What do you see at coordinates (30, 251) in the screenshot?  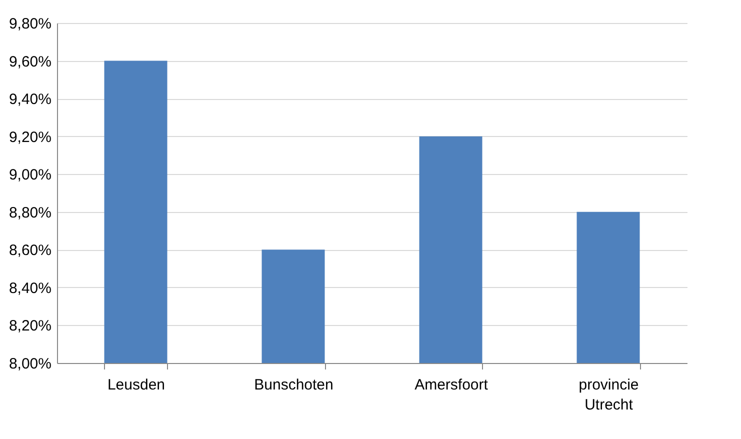 I see `y-tick-label: 8,60%` at bounding box center [30, 251].